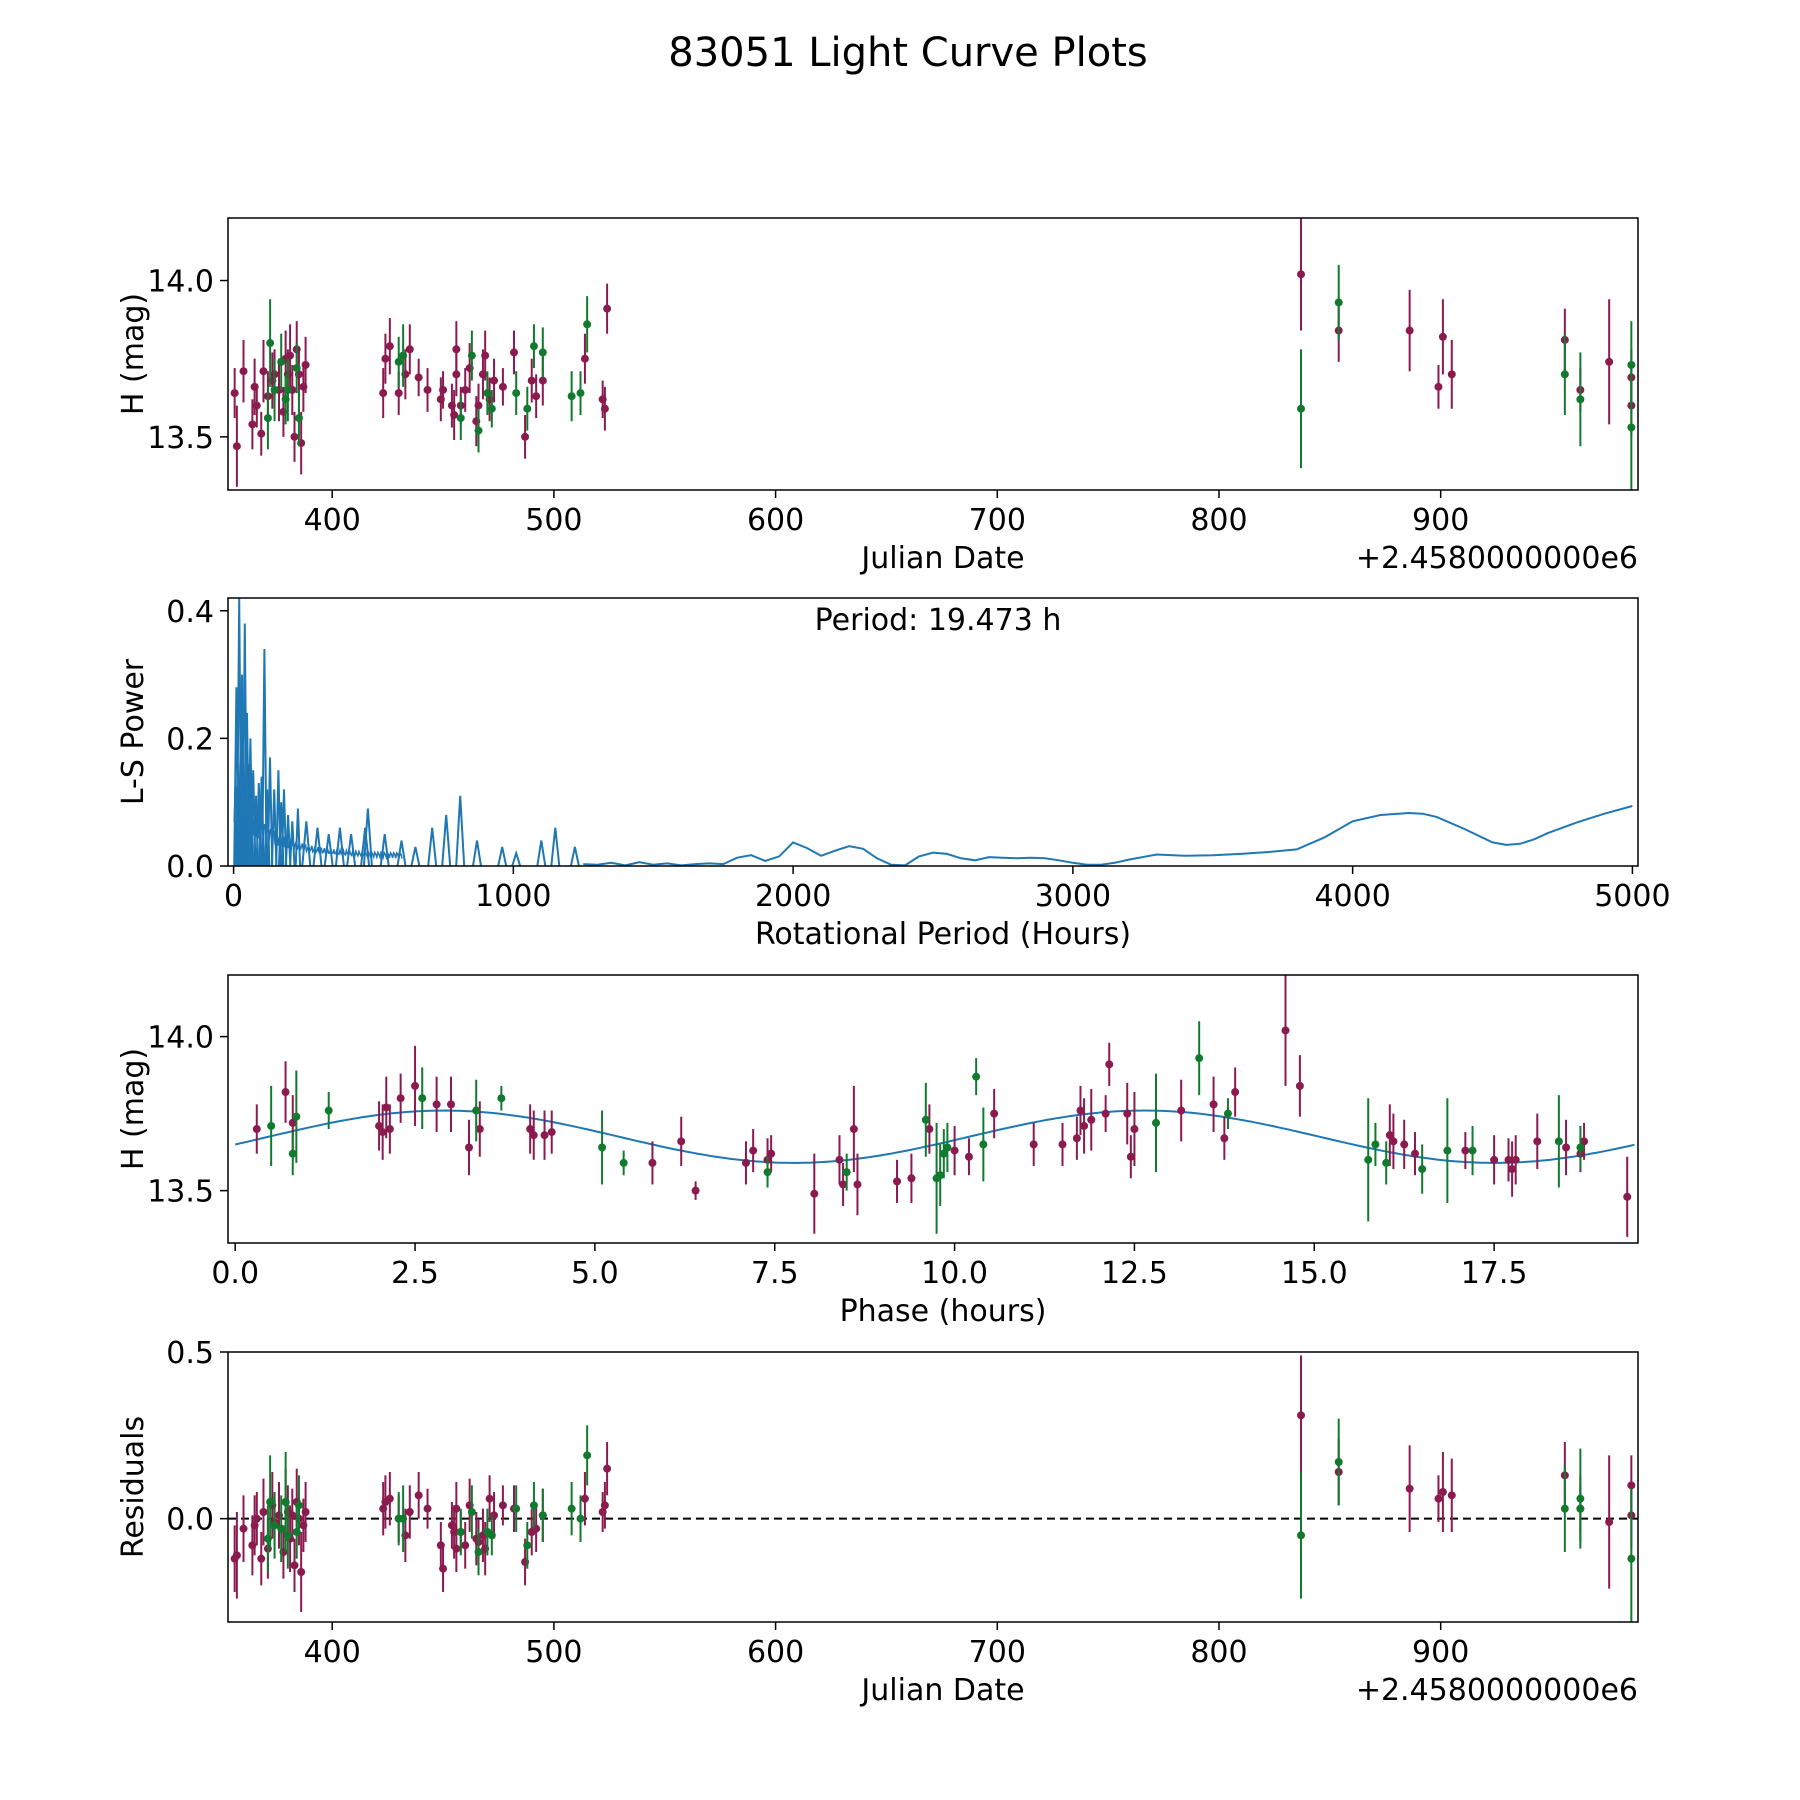  What do you see at coordinates (1632, 896) in the screenshot?
I see `x-tick-label: 5000` at bounding box center [1632, 896].